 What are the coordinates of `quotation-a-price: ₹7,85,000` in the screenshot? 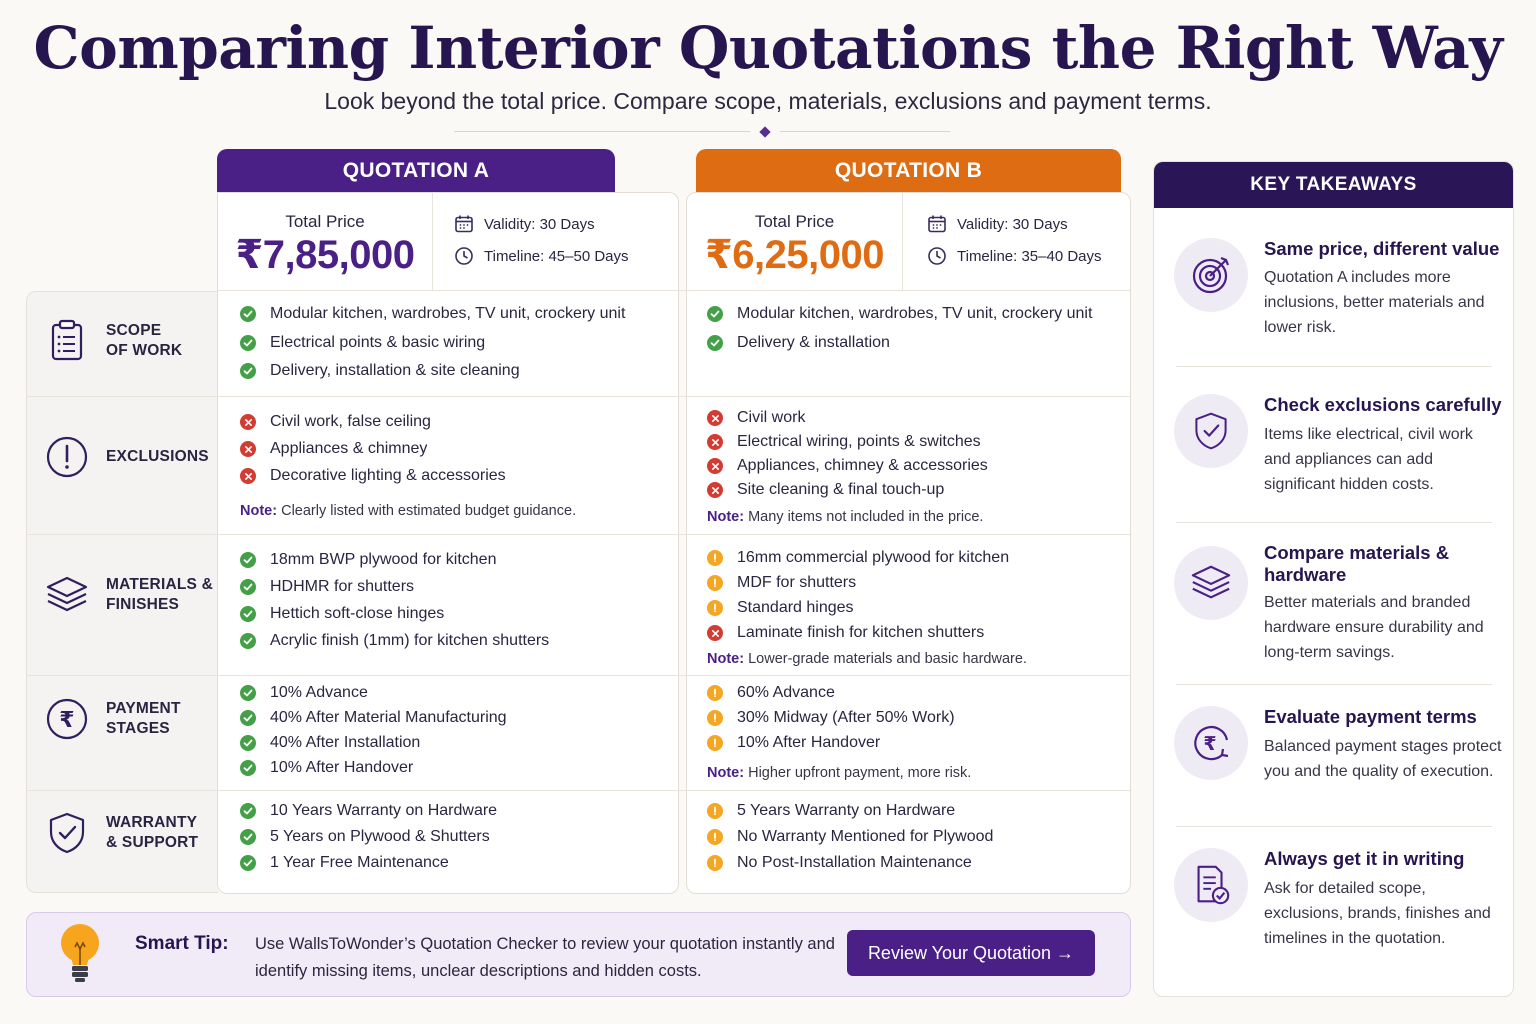 It's located at (325, 255).